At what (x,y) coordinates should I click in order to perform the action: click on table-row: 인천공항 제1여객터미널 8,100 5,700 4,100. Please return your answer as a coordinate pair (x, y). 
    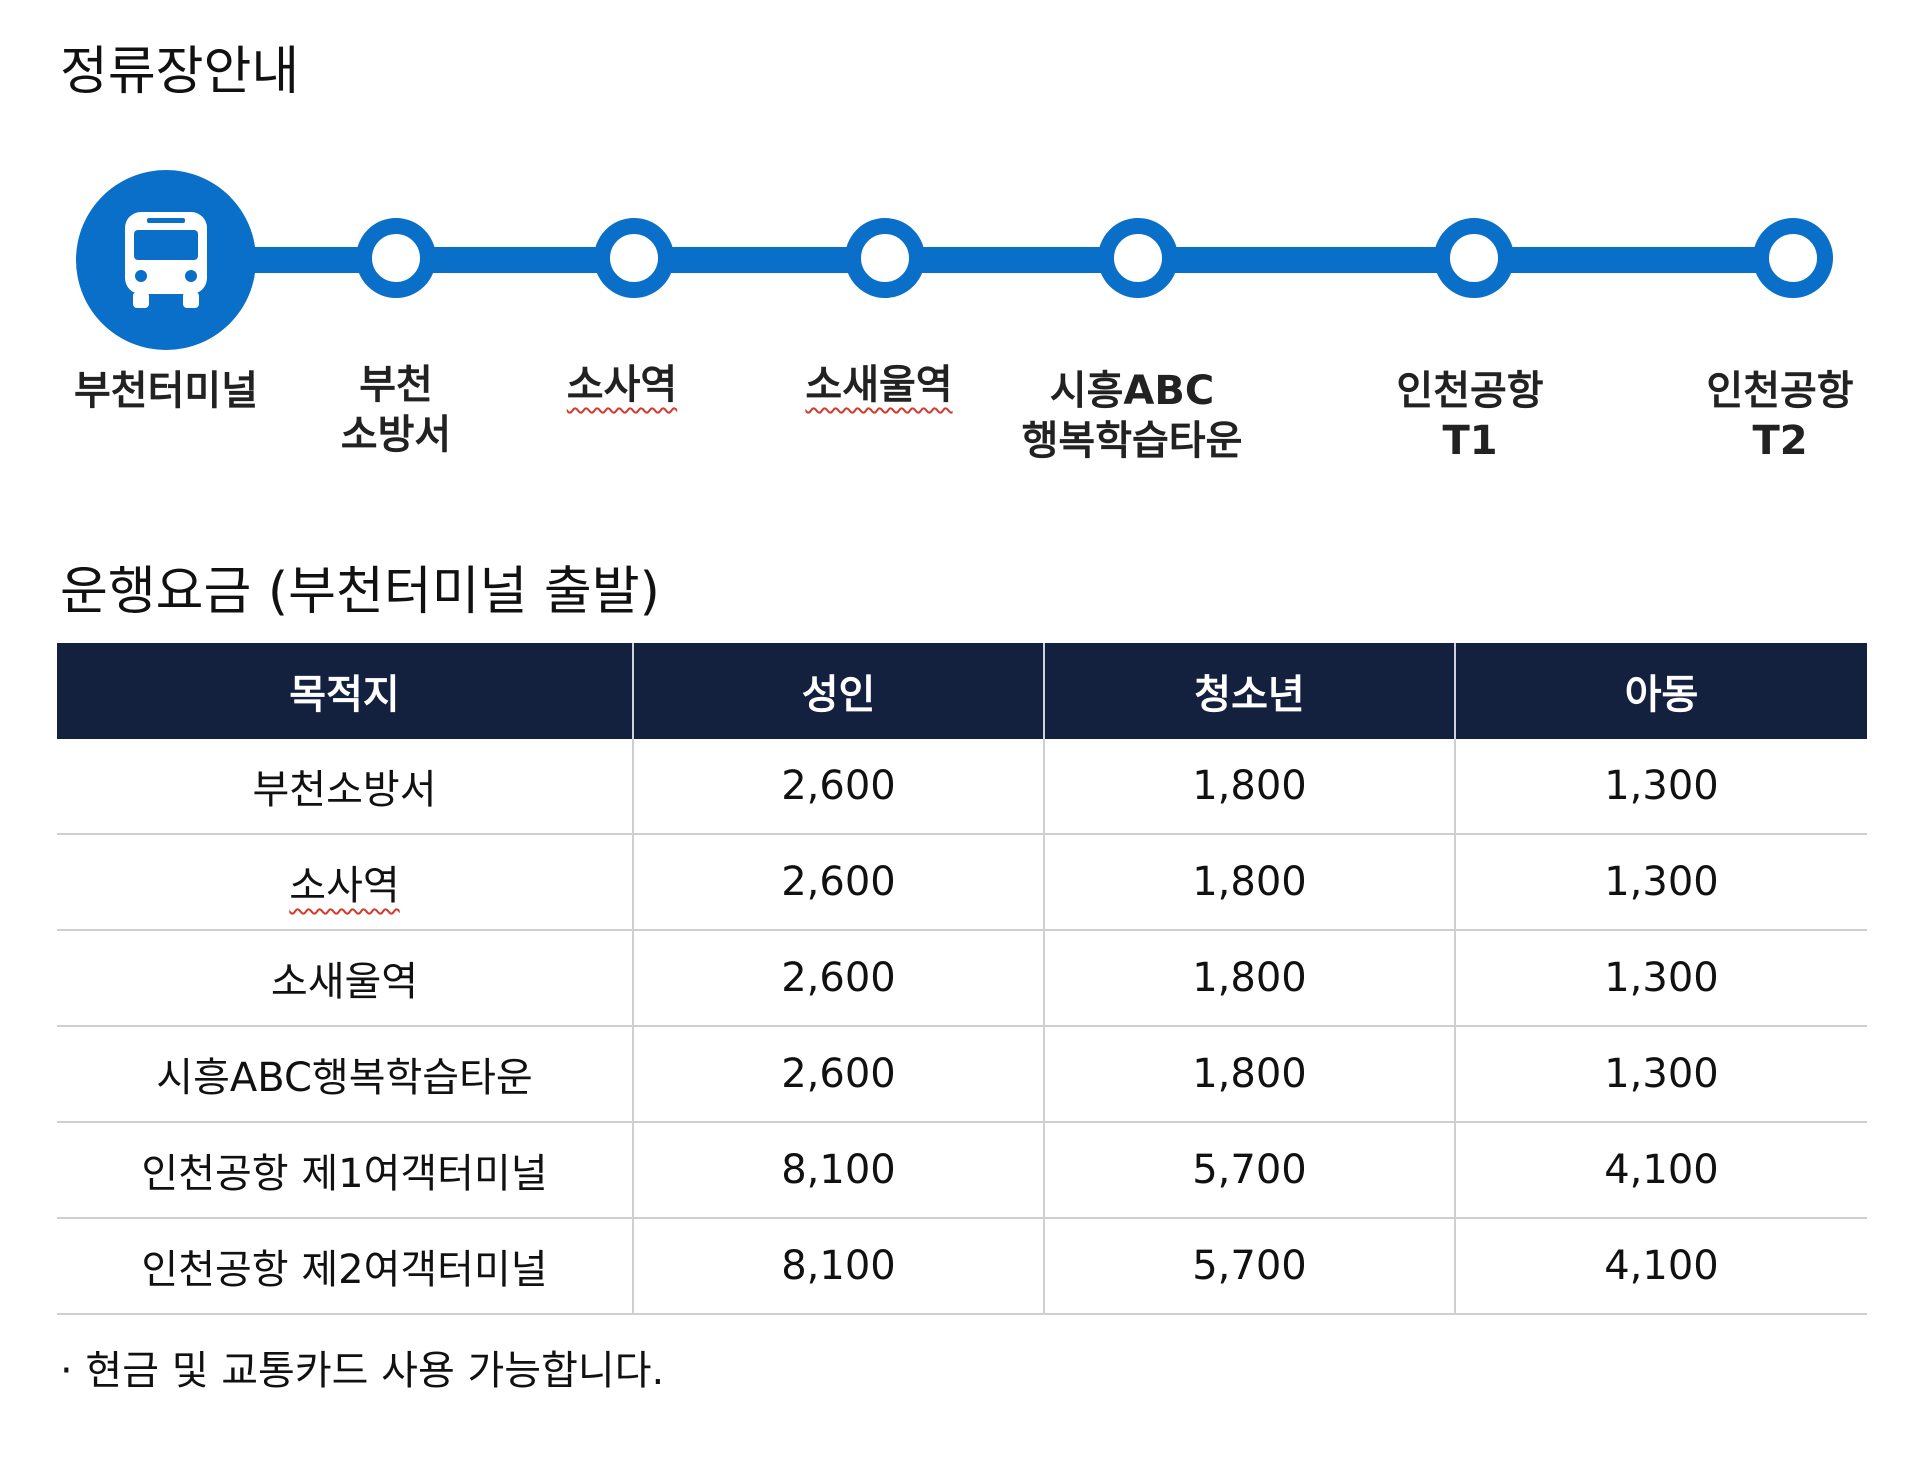
    Looking at the image, I should click on (962, 1170).